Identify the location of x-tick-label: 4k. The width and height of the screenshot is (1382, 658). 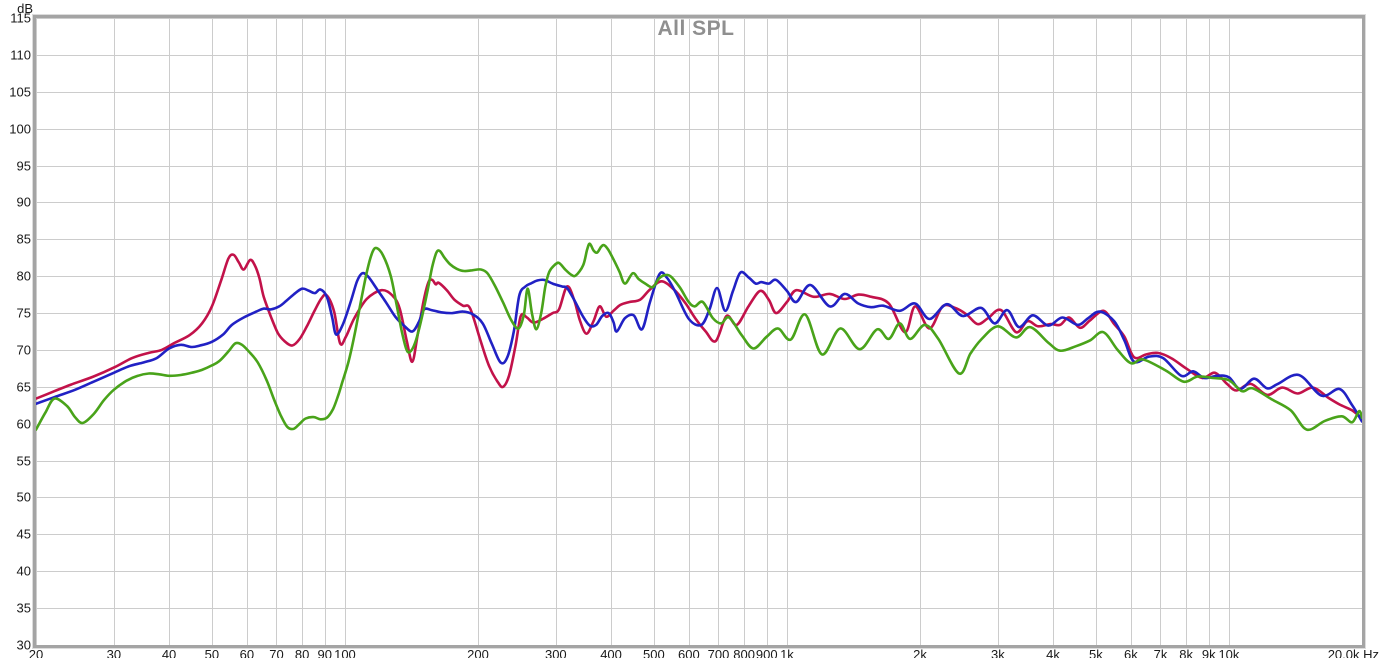
(1053, 652).